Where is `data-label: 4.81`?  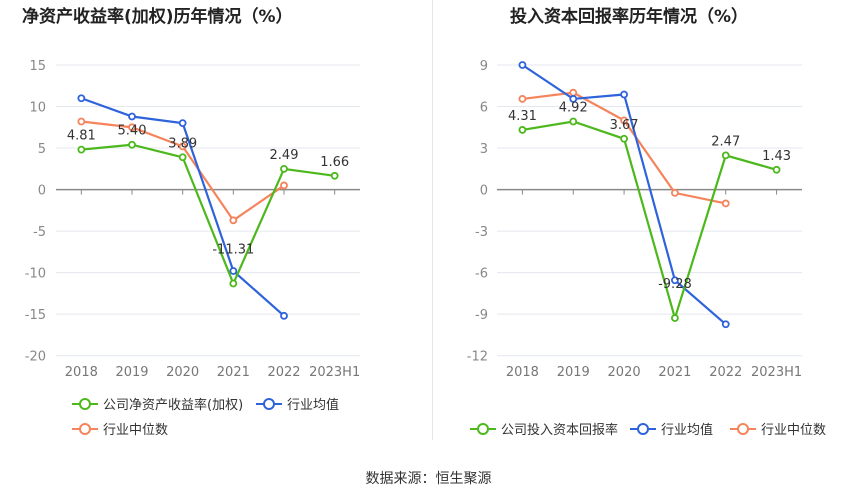
data-label: 4.81 is located at coordinates (81, 136).